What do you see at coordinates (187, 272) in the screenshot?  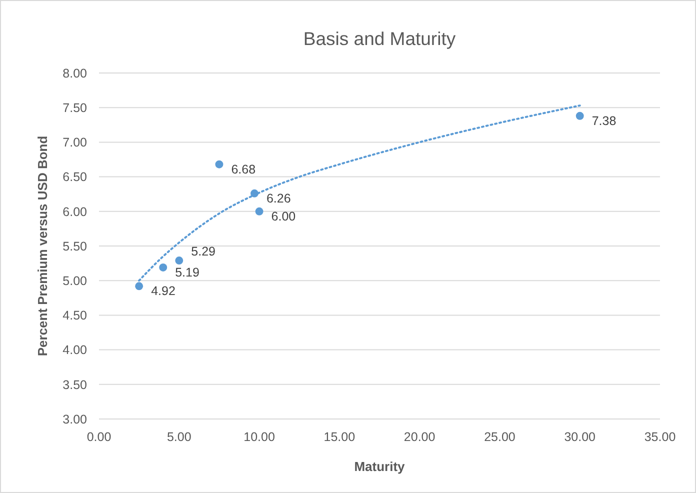 I see `data-label: 5.19` at bounding box center [187, 272].